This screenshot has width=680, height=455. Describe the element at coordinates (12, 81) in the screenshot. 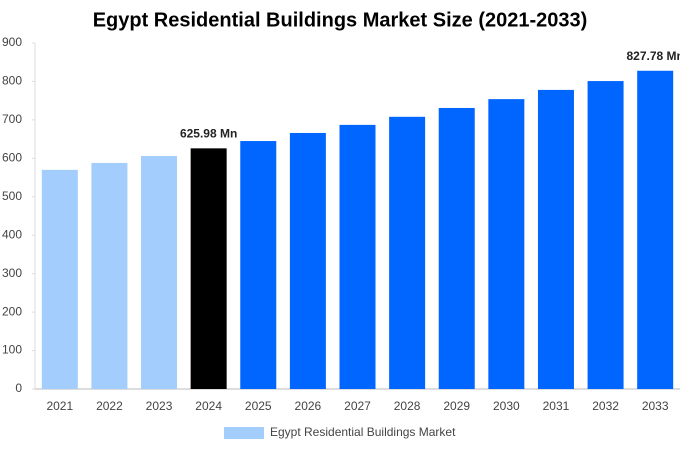

I see `y-tick-label: 800` at that location.